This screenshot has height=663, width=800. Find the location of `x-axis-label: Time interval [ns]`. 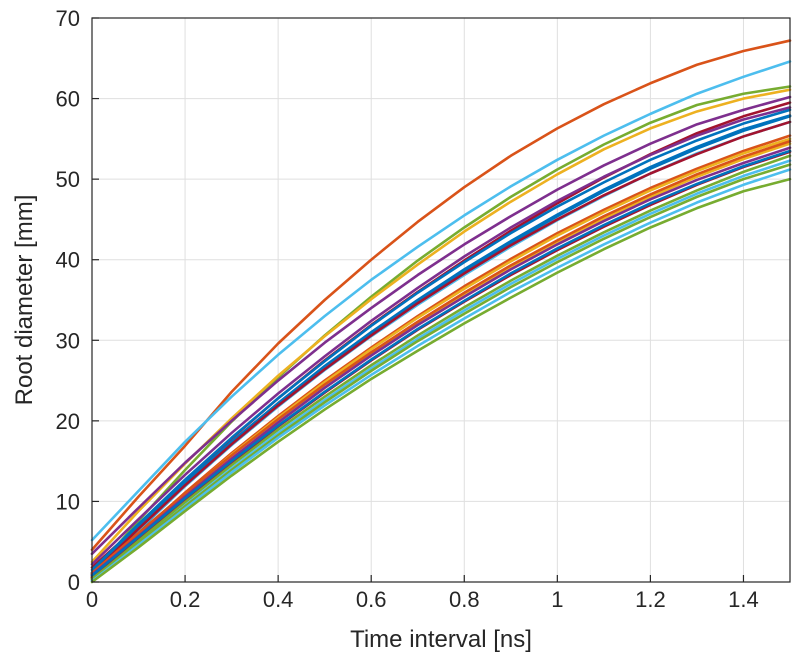

x-axis-label: Time interval [ns] is located at coordinates (441, 639).